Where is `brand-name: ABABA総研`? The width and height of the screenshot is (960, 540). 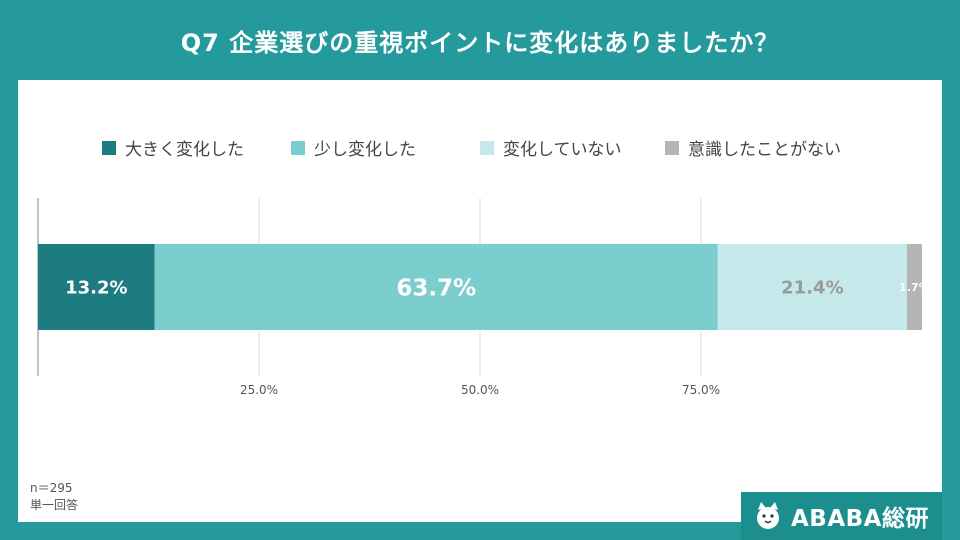 brand-name: ABABA総研 is located at coordinates (860, 519).